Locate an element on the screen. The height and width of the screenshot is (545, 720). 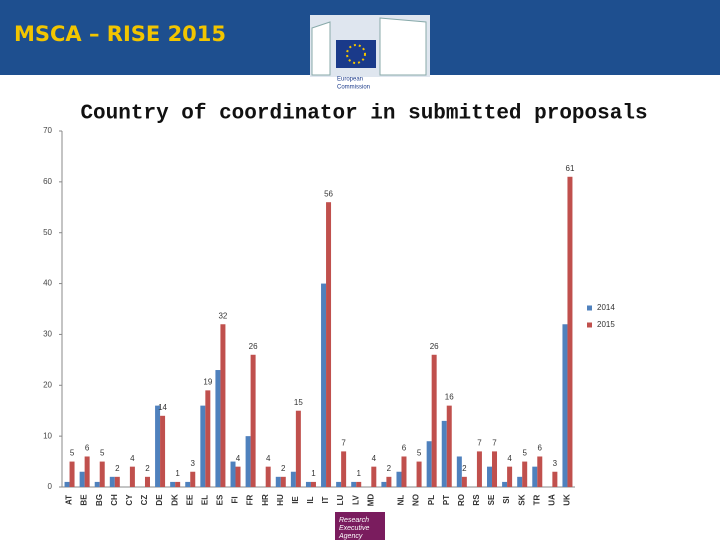
logo-stars is located at coordinates (356, 54).